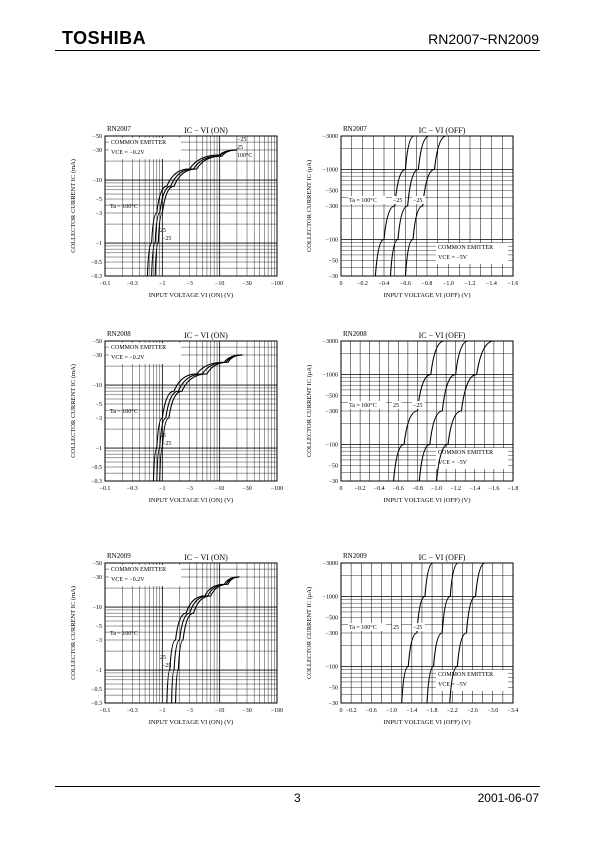 This screenshot has height=842, width=595. I want to click on page-number: 3, so click(297, 798).